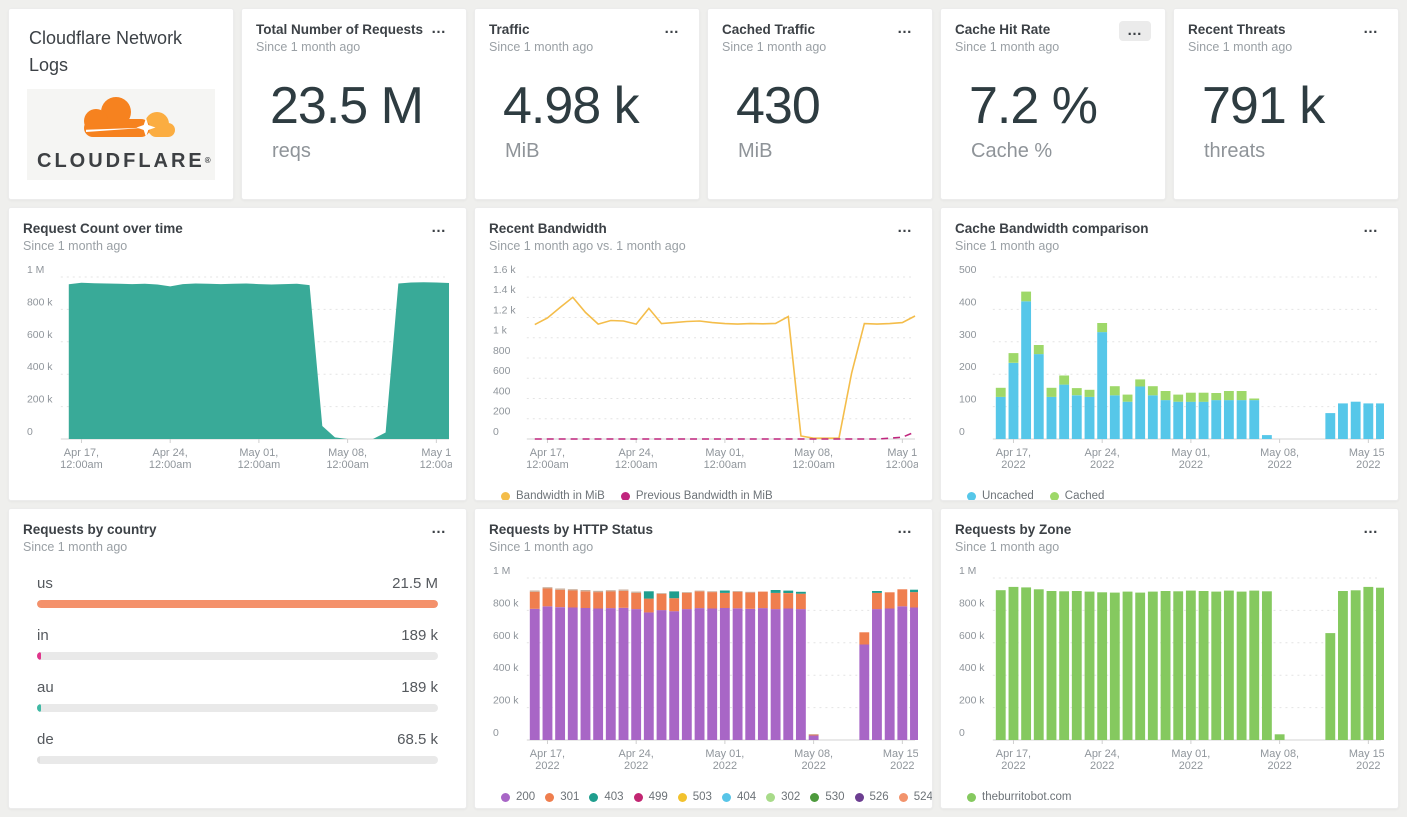 This screenshot has height=817, width=1407. I want to click on legend-item: Cached, so click(1076, 495).